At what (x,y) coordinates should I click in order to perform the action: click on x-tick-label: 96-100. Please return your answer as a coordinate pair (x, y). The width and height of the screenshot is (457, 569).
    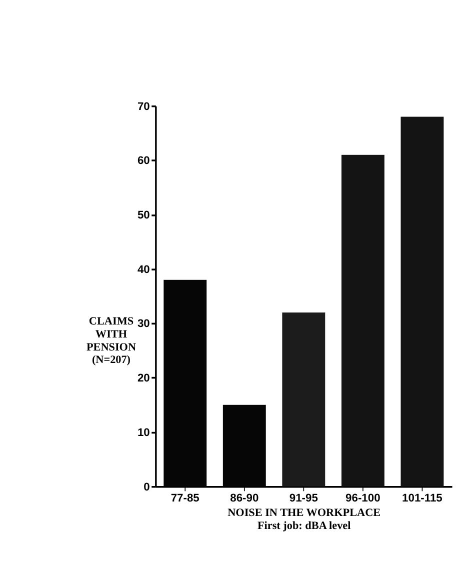
    Looking at the image, I should click on (363, 498).